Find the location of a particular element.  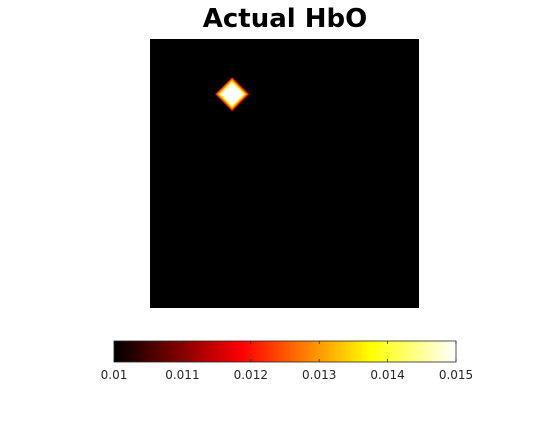

colorbar: 0.01 0.011 0.012 0.013 0.014 0.015 is located at coordinates (287, 361).